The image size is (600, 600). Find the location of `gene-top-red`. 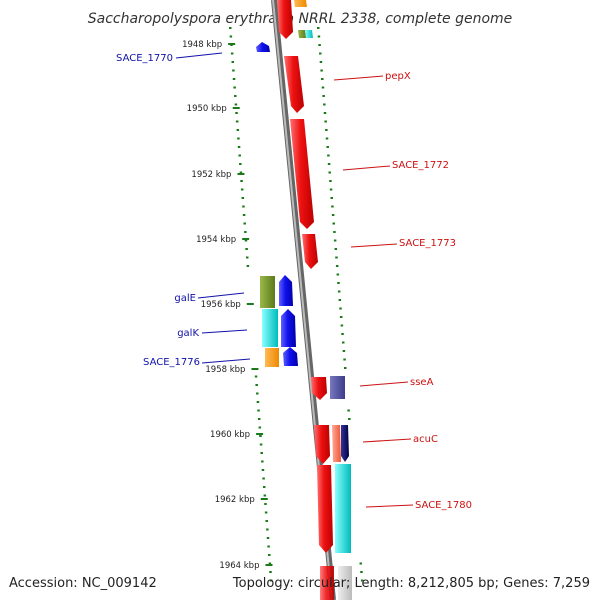

gene-top-red is located at coordinates (285, 19).